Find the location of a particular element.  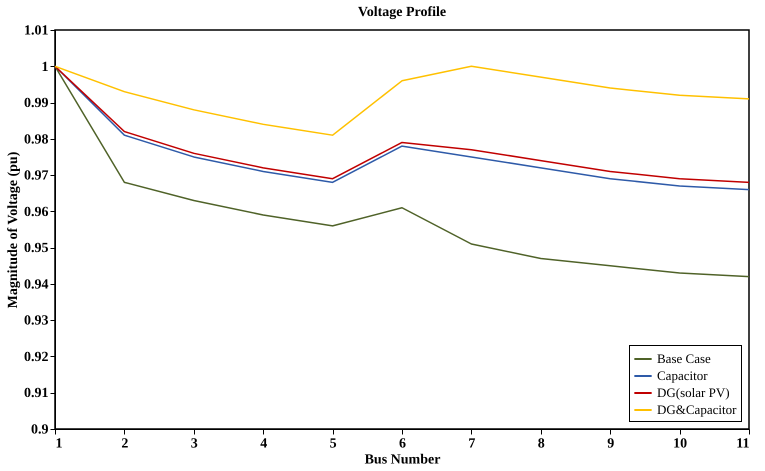

x-tick-label: 9 is located at coordinates (610, 444).